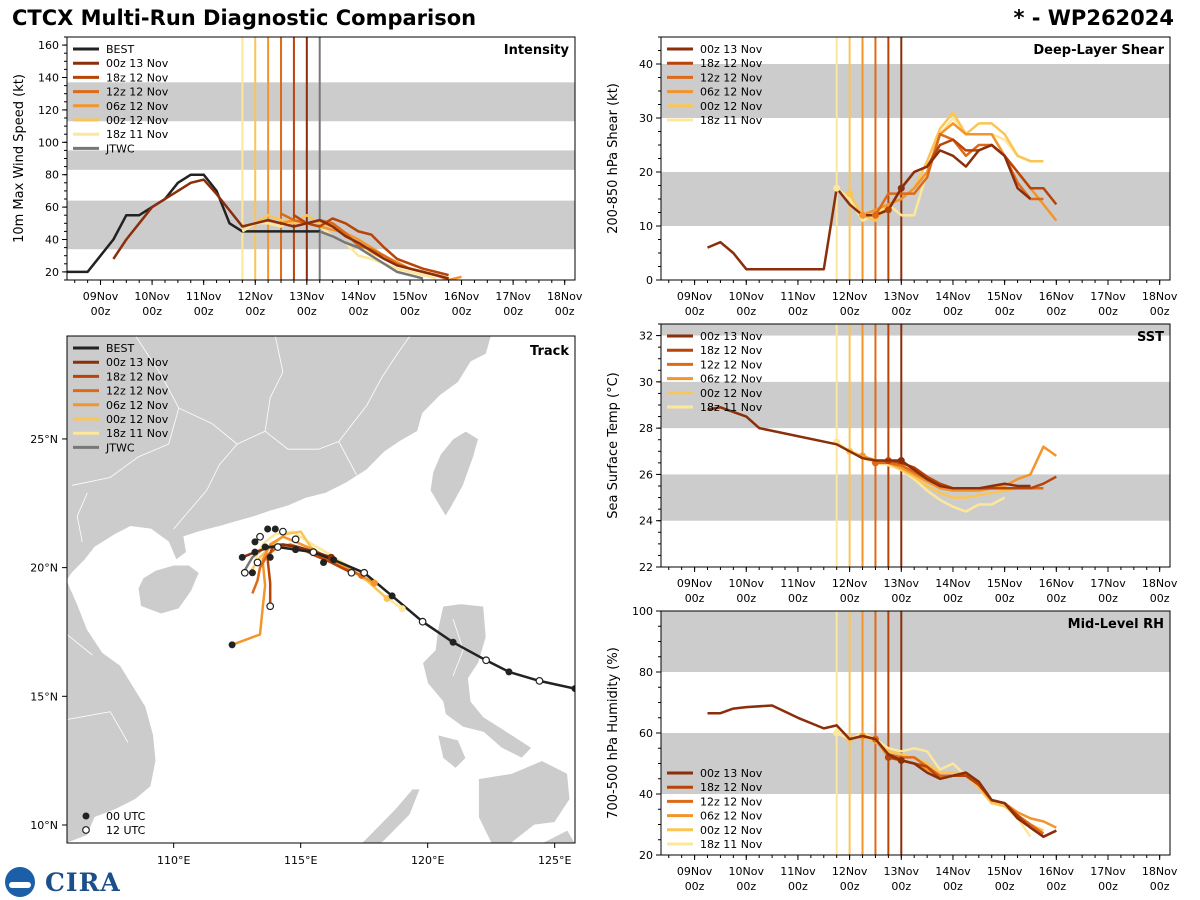 This screenshot has height=900, width=1200. I want to click on panel-title: Mid-Level RH, so click(1116, 624).